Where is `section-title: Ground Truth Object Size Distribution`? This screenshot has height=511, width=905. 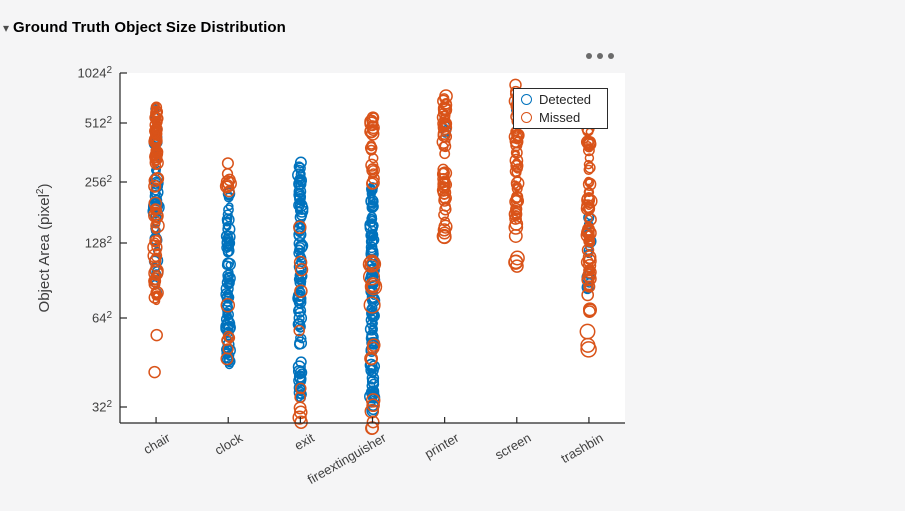 section-title: Ground Truth Object Size Distribution is located at coordinates (149, 27).